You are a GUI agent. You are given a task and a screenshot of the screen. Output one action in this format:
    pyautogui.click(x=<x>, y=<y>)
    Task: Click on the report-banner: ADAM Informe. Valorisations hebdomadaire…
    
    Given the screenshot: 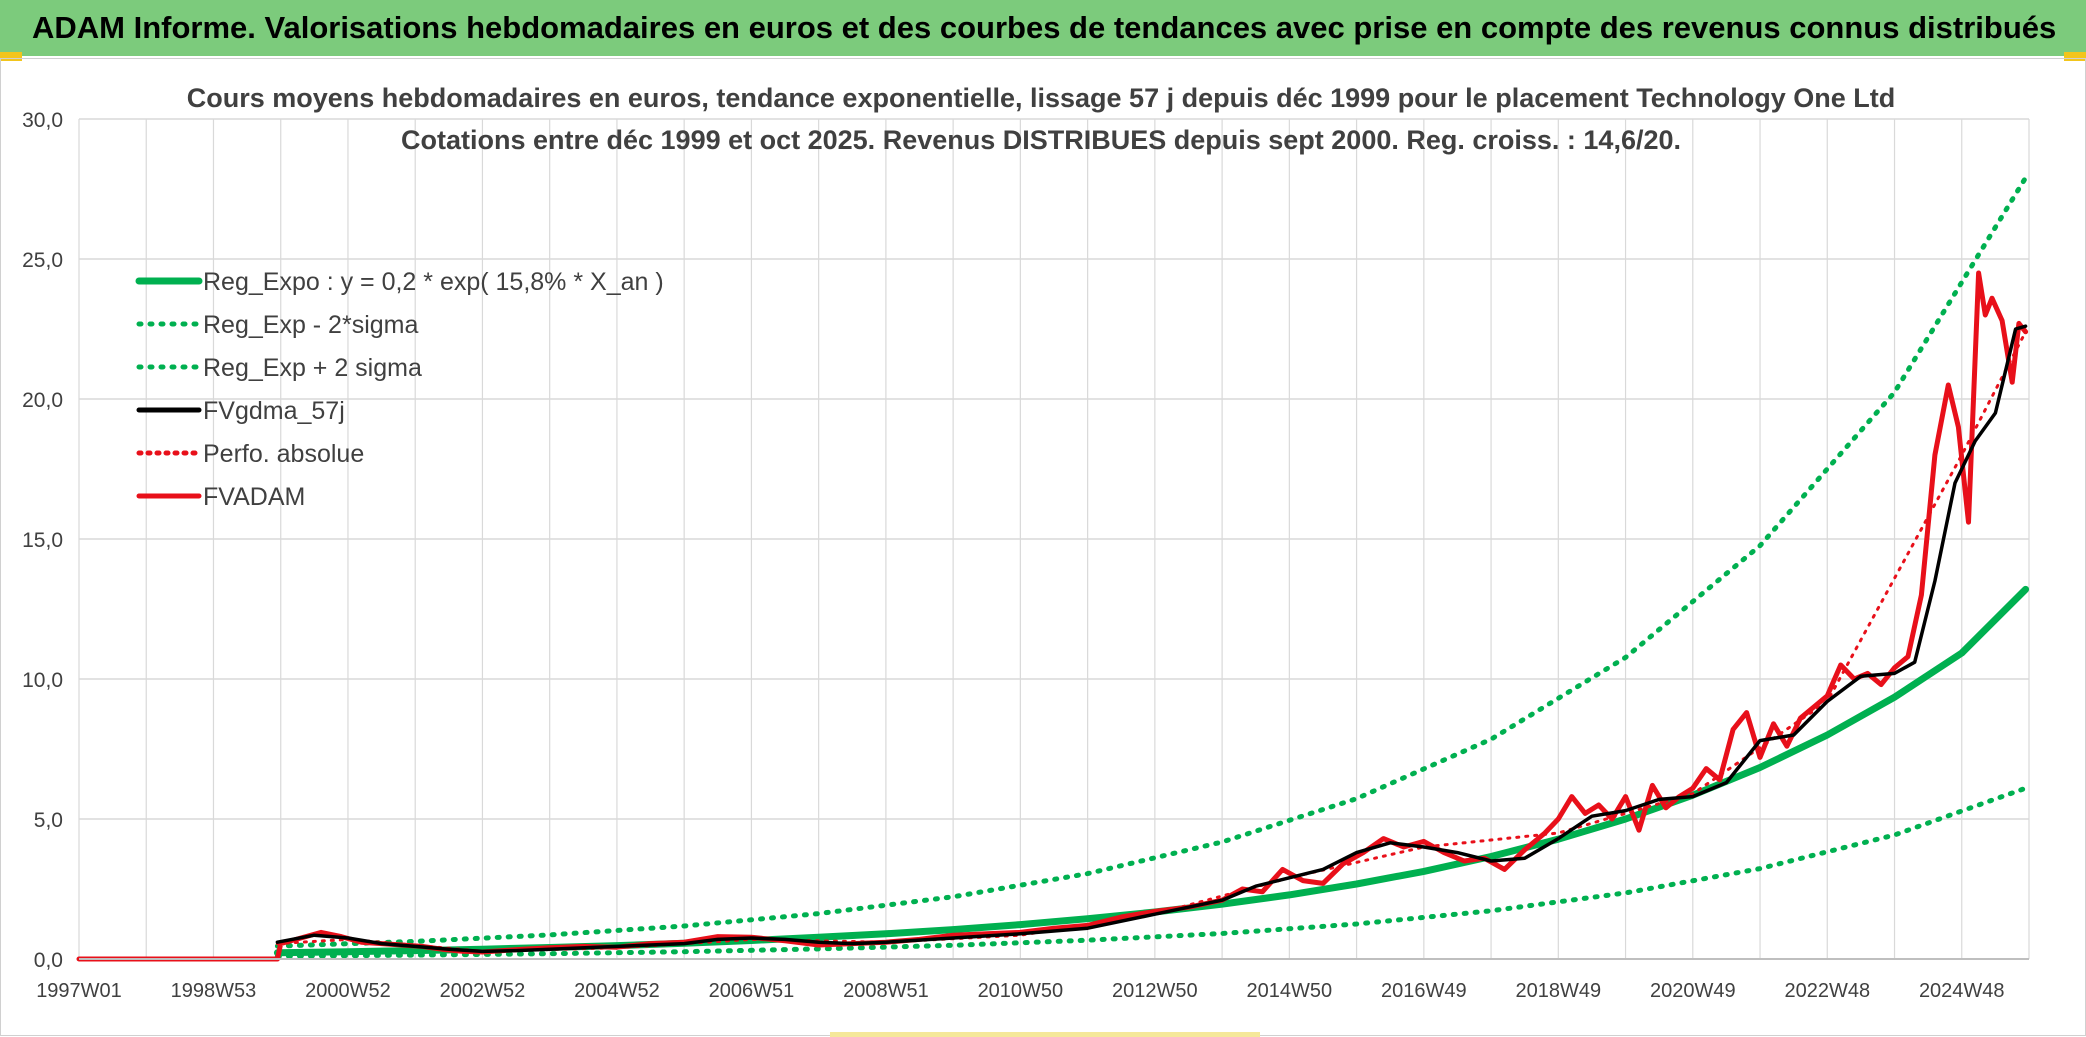 What is the action you would take?
    pyautogui.click(x=1043, y=28)
    